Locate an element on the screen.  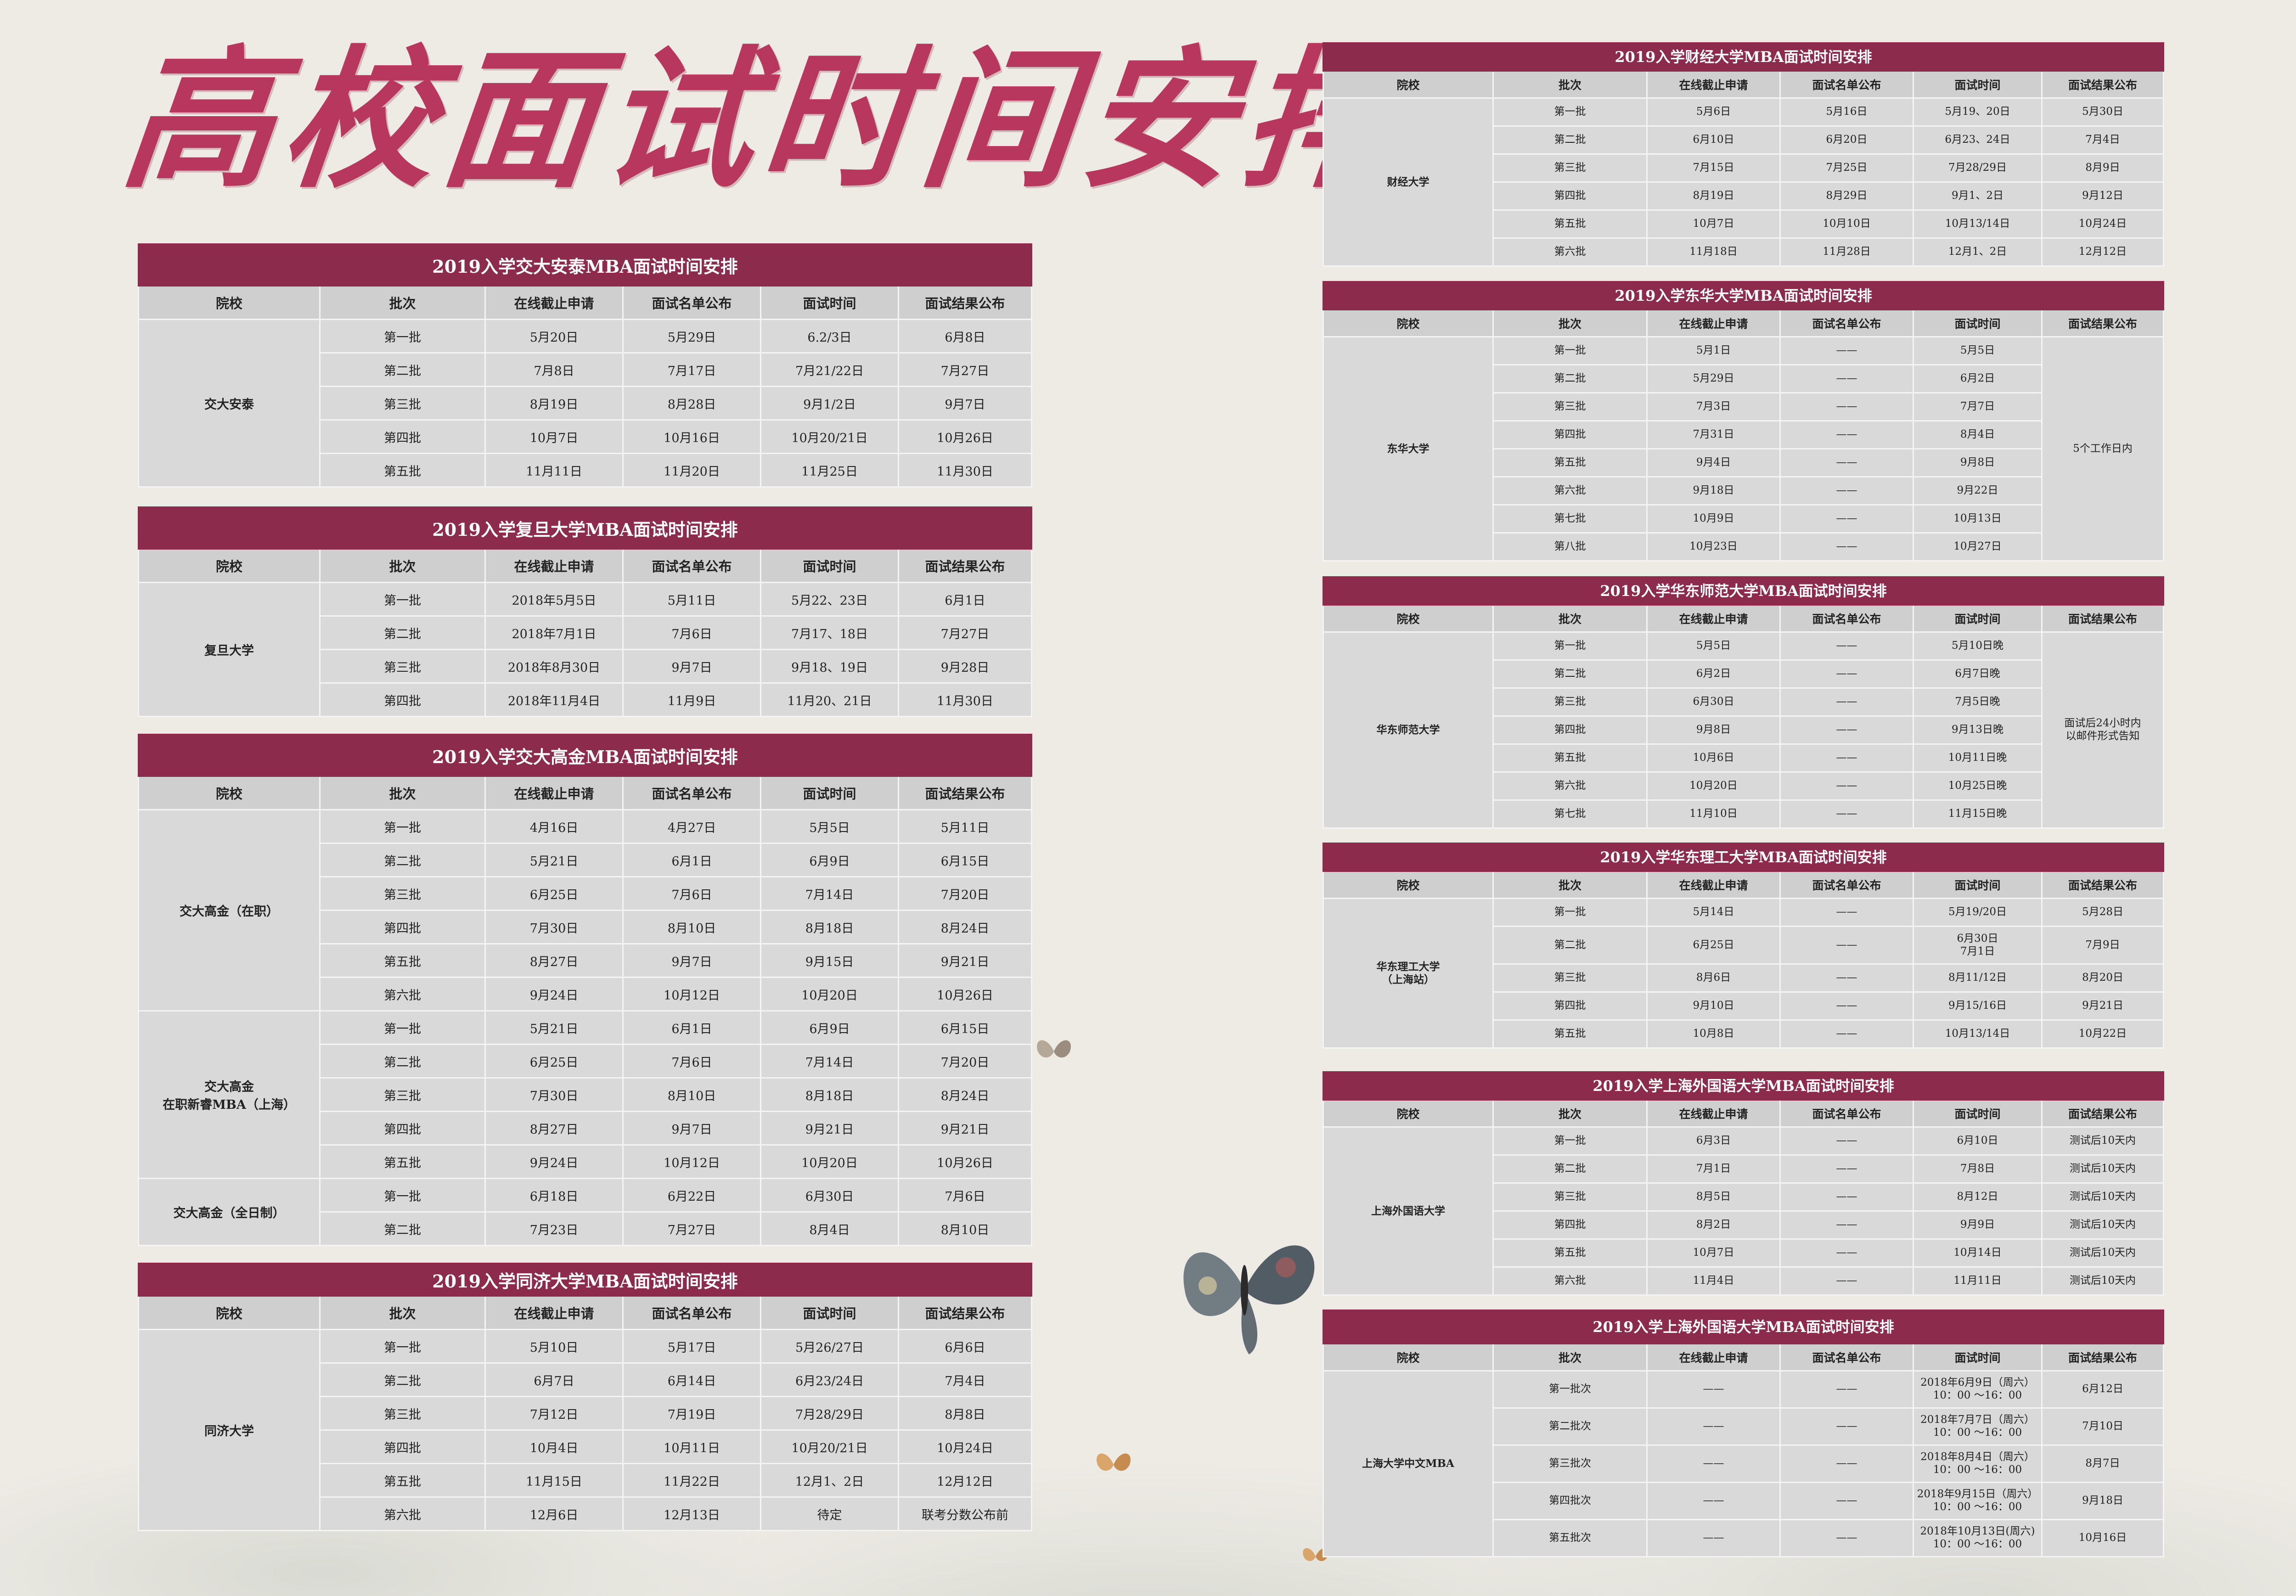
deadline-cell: 5月6日 is located at coordinates (1713, 112).